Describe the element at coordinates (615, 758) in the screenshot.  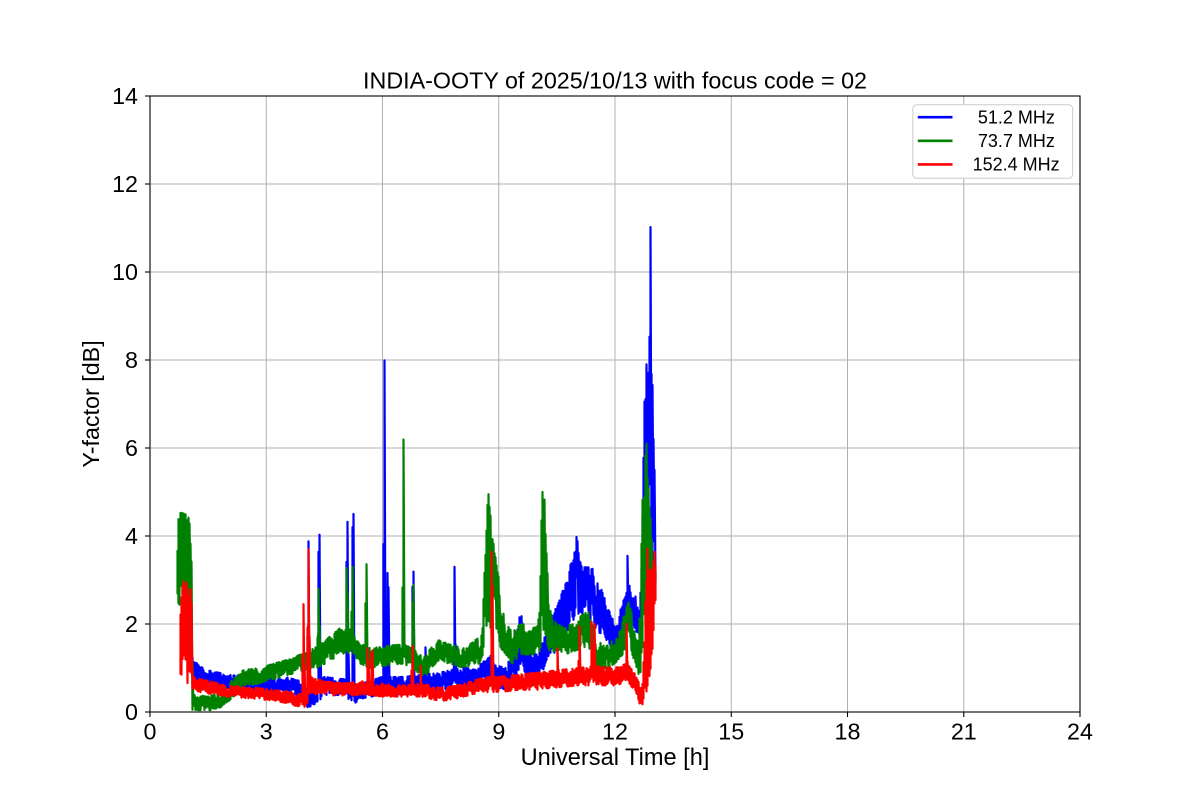
I see `svg-text: Universal Time [h]` at that location.